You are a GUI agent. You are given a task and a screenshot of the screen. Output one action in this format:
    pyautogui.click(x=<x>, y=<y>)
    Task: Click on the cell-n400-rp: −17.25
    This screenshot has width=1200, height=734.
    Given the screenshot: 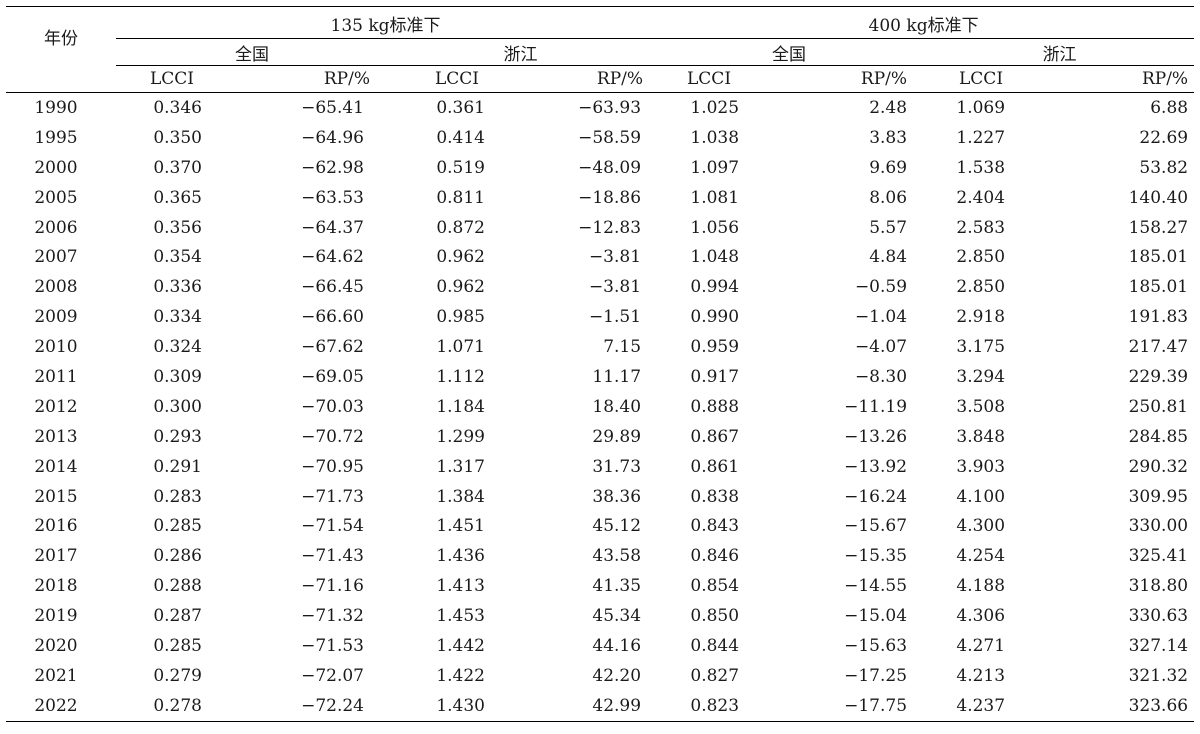 What is the action you would take?
    pyautogui.click(x=876, y=675)
    